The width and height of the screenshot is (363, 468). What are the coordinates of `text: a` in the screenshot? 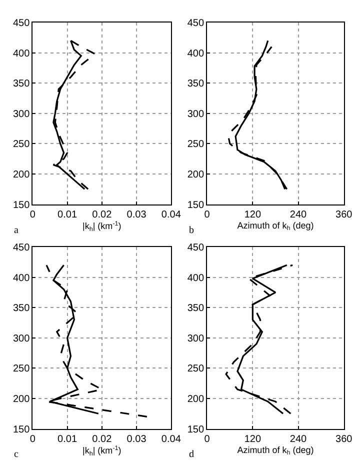 It's located at (16, 230).